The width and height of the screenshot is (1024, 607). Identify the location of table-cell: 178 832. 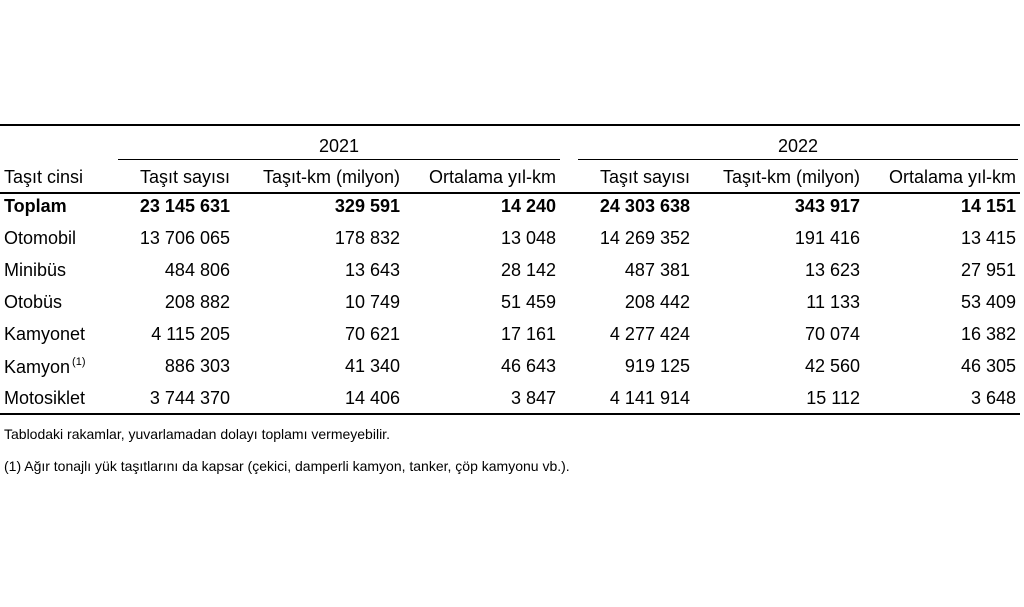
(367, 238).